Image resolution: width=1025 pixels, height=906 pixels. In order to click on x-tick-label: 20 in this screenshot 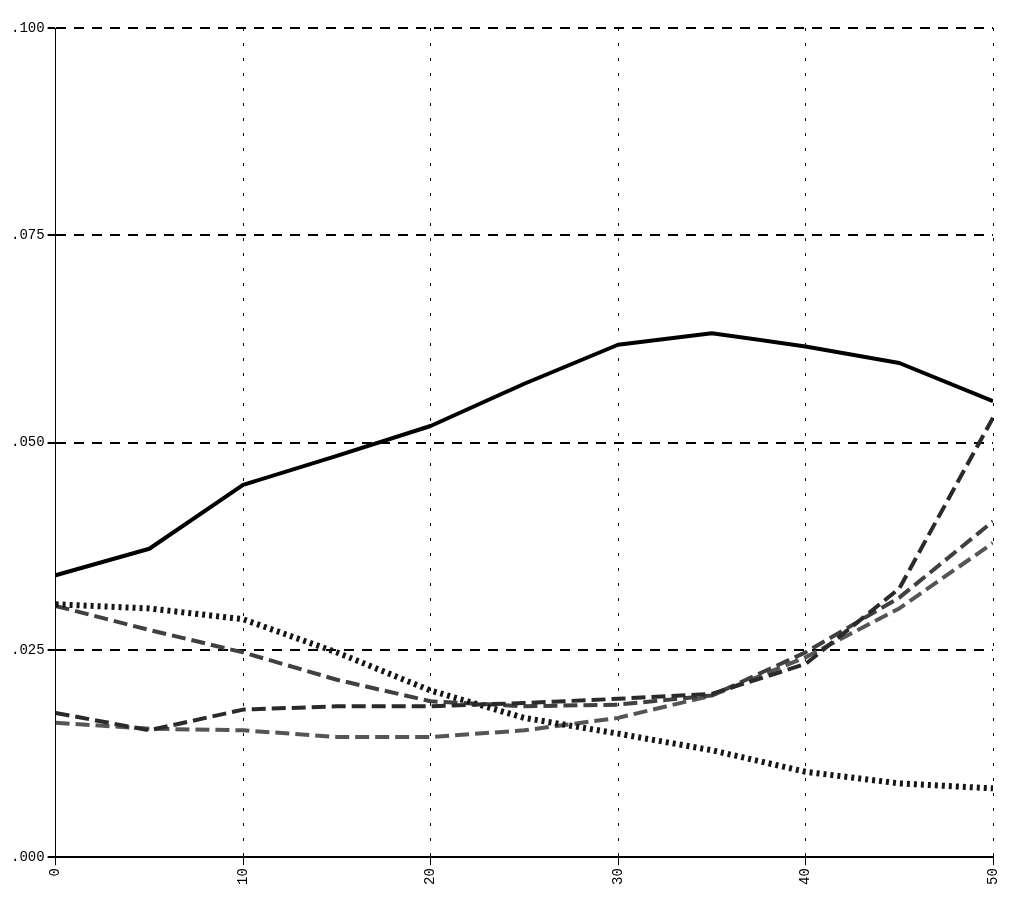, I will do `click(430, 877)`.